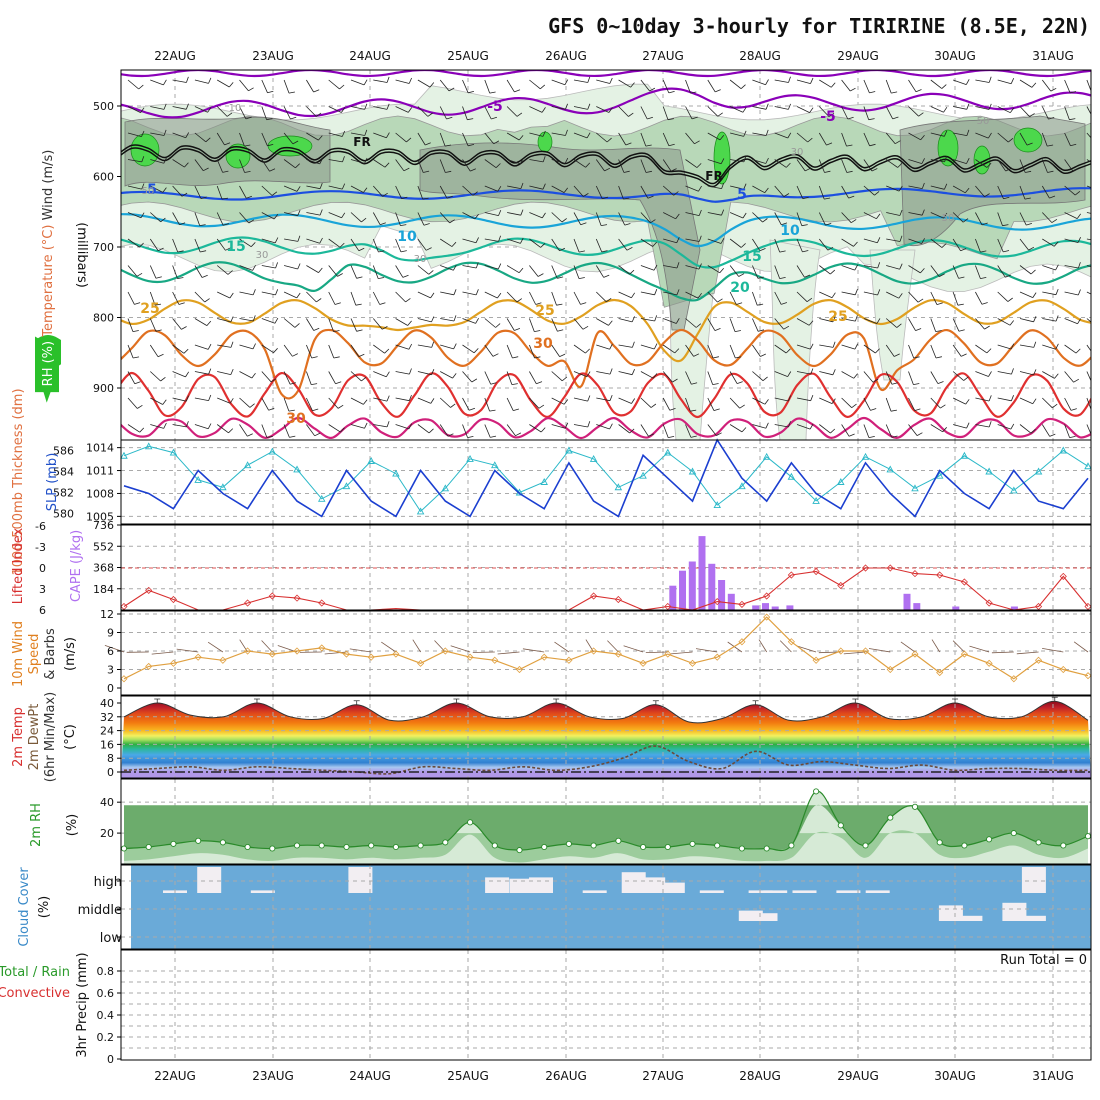  Describe the element at coordinates (175, 56) in the screenshot. I see `date-label-top: 22AUG` at that location.